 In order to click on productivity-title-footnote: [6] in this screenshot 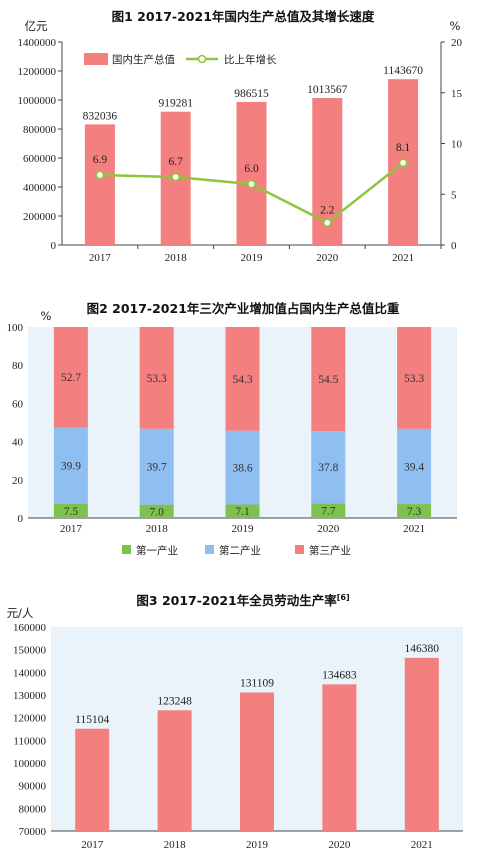, I will do `click(343, 597)`.